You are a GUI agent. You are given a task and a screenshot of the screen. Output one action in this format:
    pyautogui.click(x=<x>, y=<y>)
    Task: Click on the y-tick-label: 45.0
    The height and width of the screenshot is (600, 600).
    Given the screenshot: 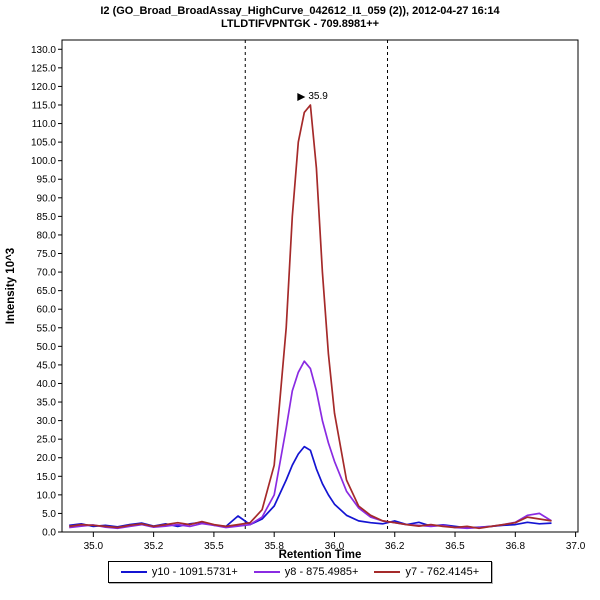 What is the action you would take?
    pyautogui.click(x=47, y=365)
    